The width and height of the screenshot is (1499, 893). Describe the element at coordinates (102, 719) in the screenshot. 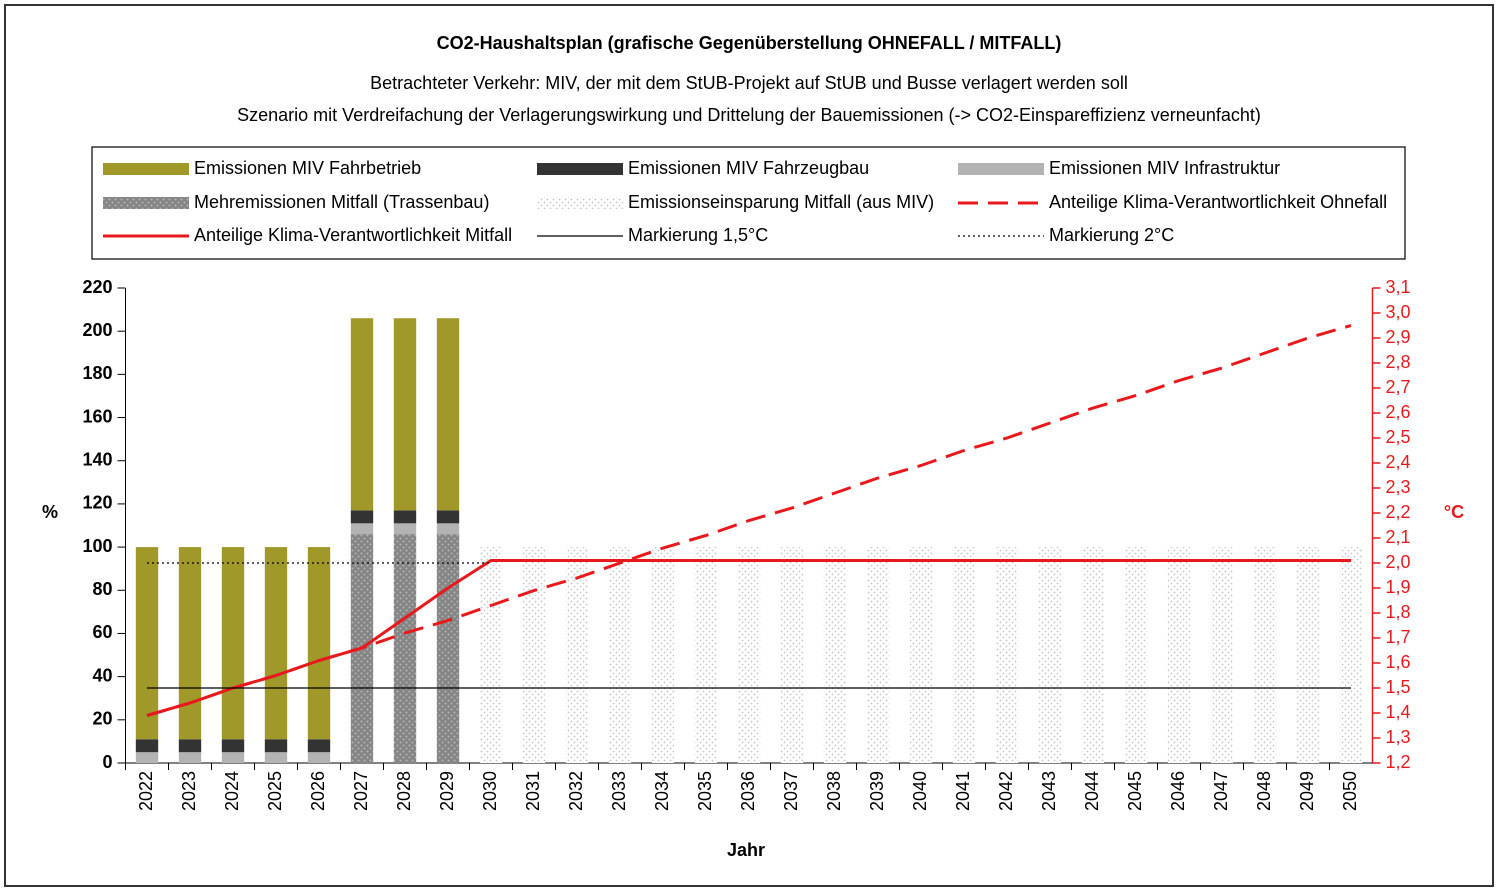

I see `y-tick-label: 20` at that location.